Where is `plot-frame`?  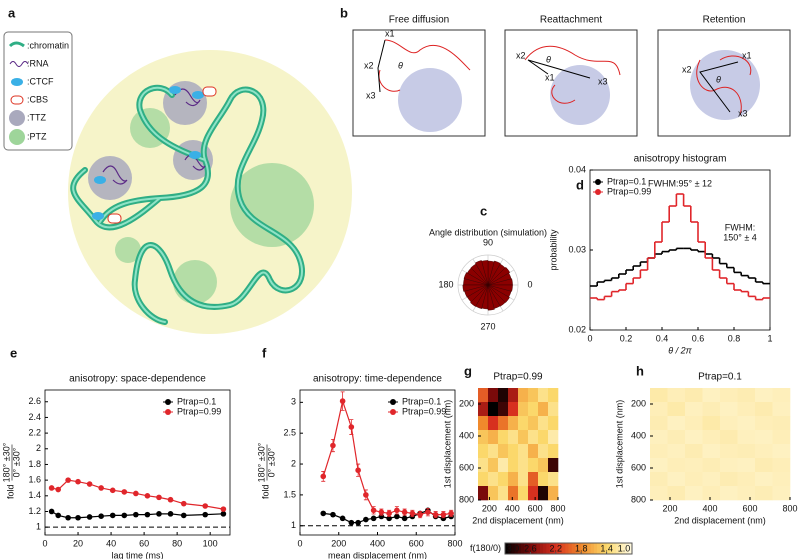 plot-frame is located at coordinates (137, 462).